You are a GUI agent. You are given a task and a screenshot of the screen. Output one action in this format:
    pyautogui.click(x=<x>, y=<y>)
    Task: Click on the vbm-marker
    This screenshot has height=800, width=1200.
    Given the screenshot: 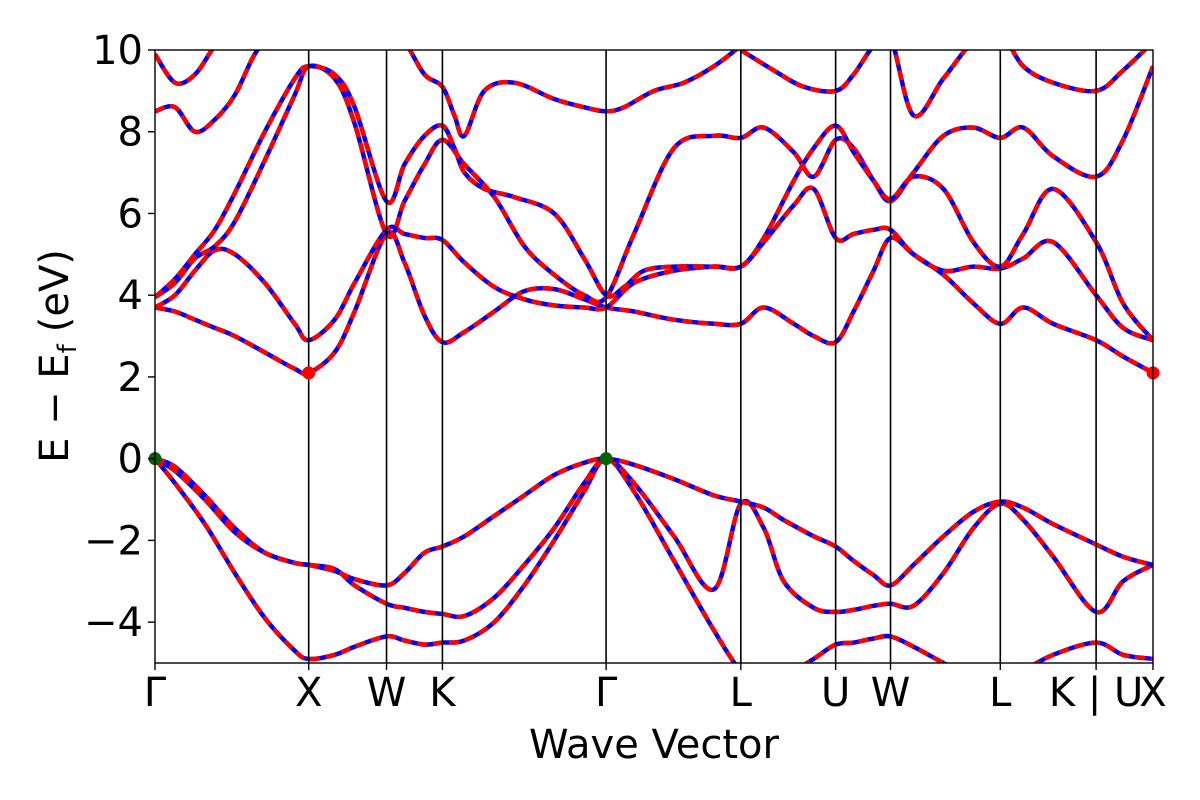 What is the action you would take?
    pyautogui.click(x=606, y=459)
    